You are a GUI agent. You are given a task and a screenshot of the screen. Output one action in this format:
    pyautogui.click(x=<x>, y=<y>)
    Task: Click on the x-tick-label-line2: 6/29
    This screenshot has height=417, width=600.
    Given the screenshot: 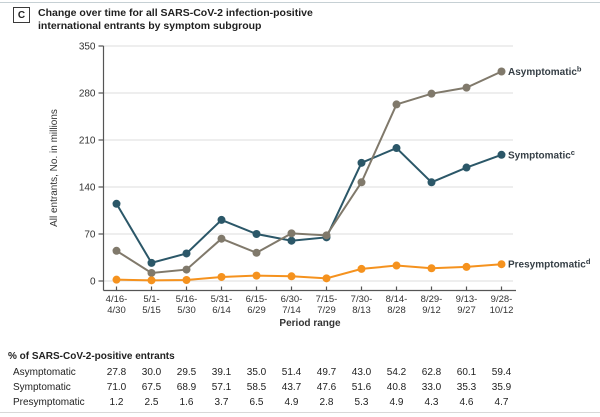 What is the action you would take?
    pyautogui.click(x=256, y=310)
    